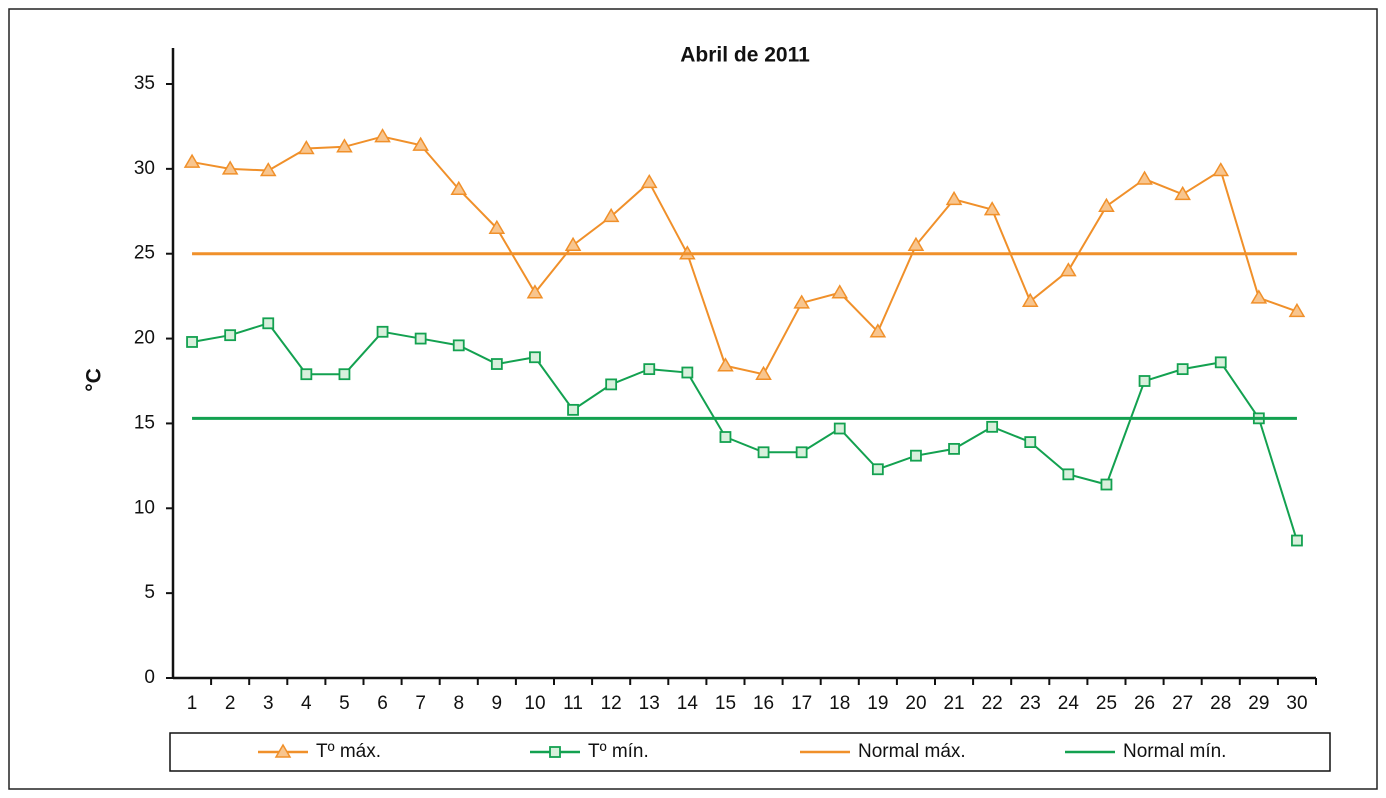 This screenshot has height=798, width=1386. Describe the element at coordinates (144, 507) in the screenshot. I see `y-tick-label: 10` at that location.